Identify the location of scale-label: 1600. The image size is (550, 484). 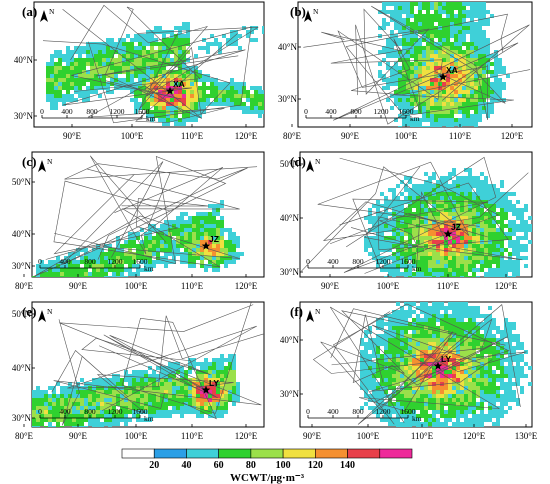
(142, 111).